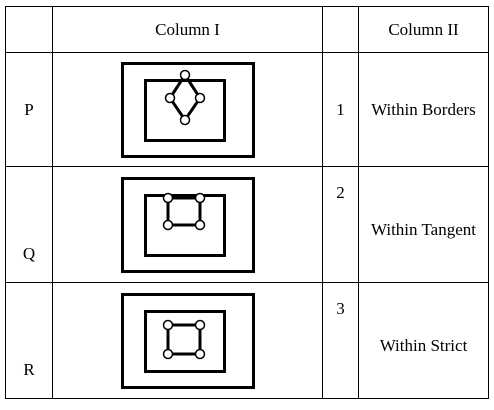 This screenshot has height=410, width=494. Describe the element at coordinates (29, 340) in the screenshot. I see `row-label: R` at that location.